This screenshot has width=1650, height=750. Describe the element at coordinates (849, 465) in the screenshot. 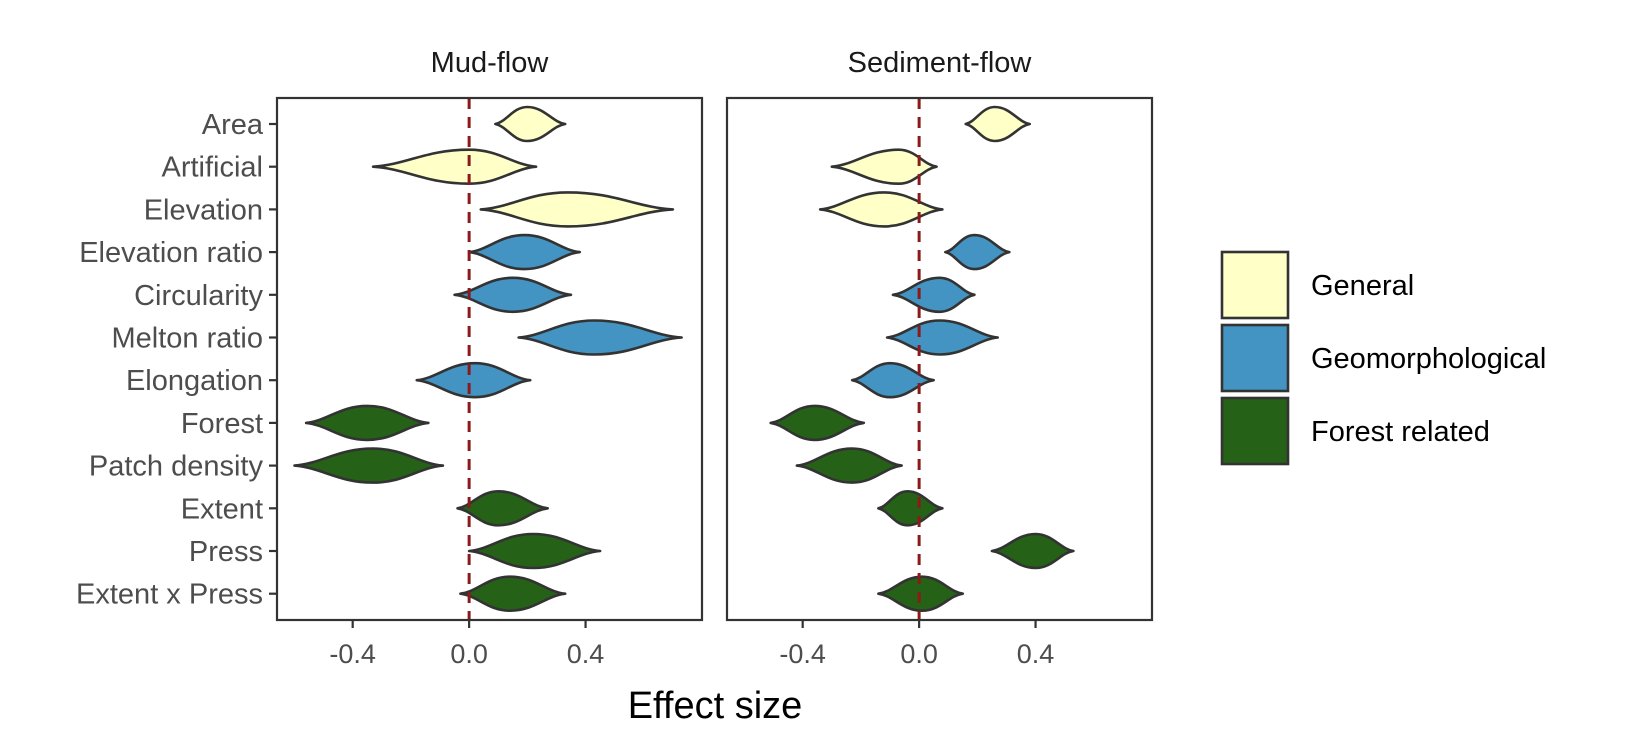

I see `violin-sediment-flow-patch-density` at that location.